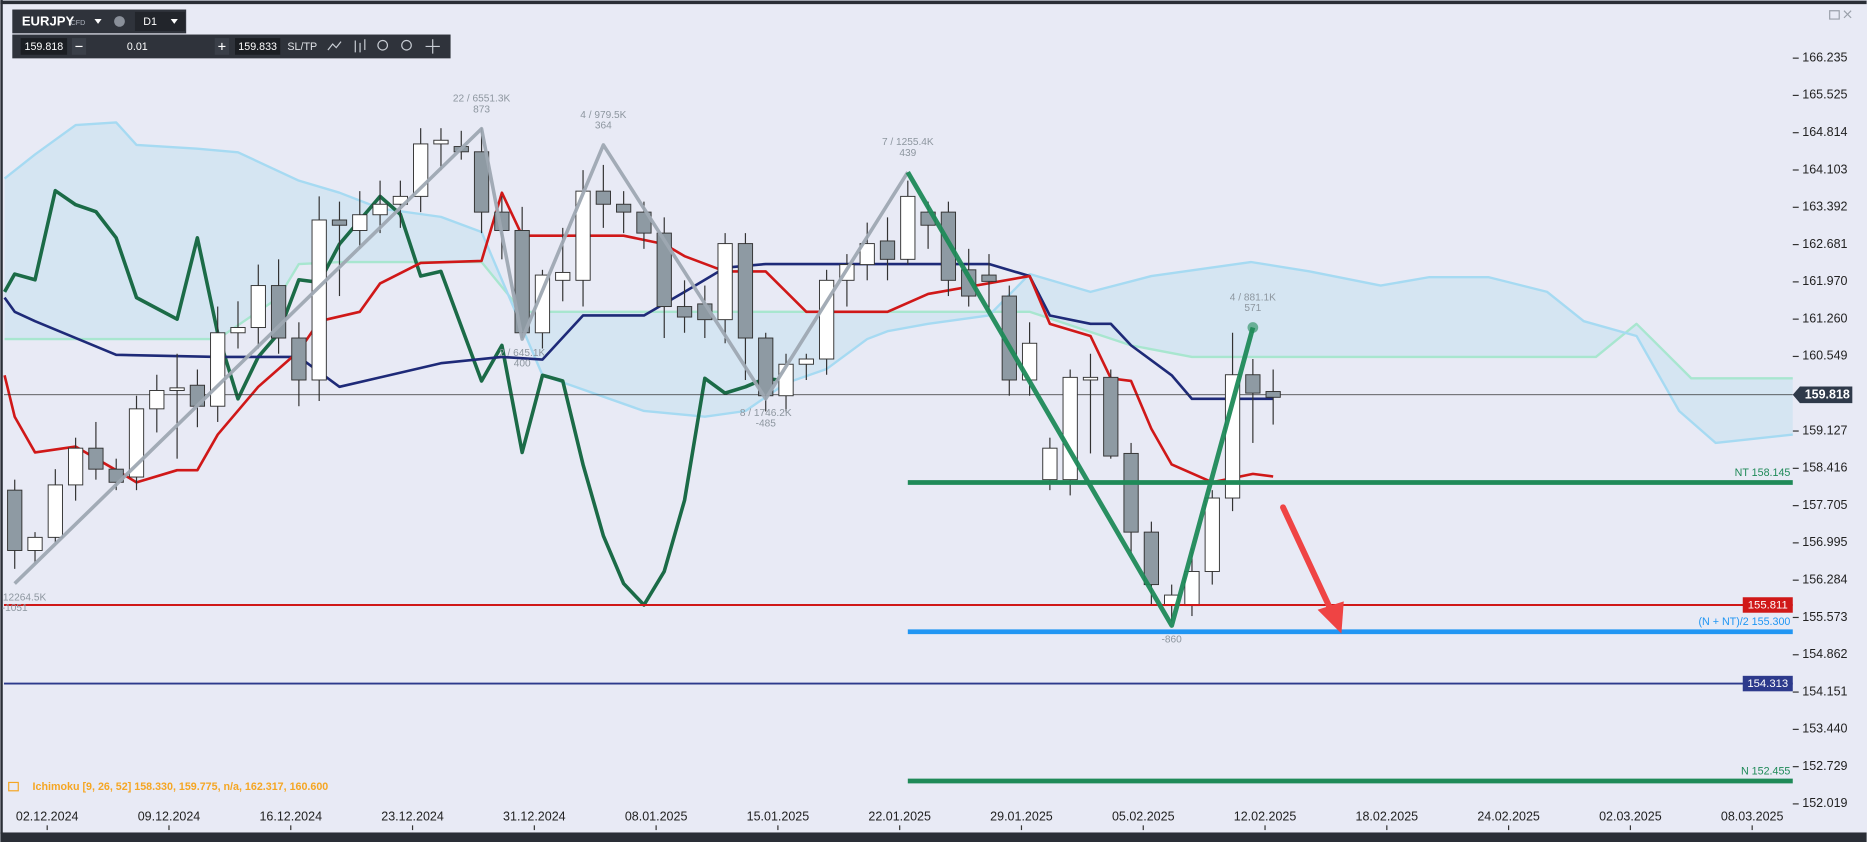 The width and height of the screenshot is (1867, 842). I want to click on zigzag-label: 28 / 12264.5K, so click(23, 597).